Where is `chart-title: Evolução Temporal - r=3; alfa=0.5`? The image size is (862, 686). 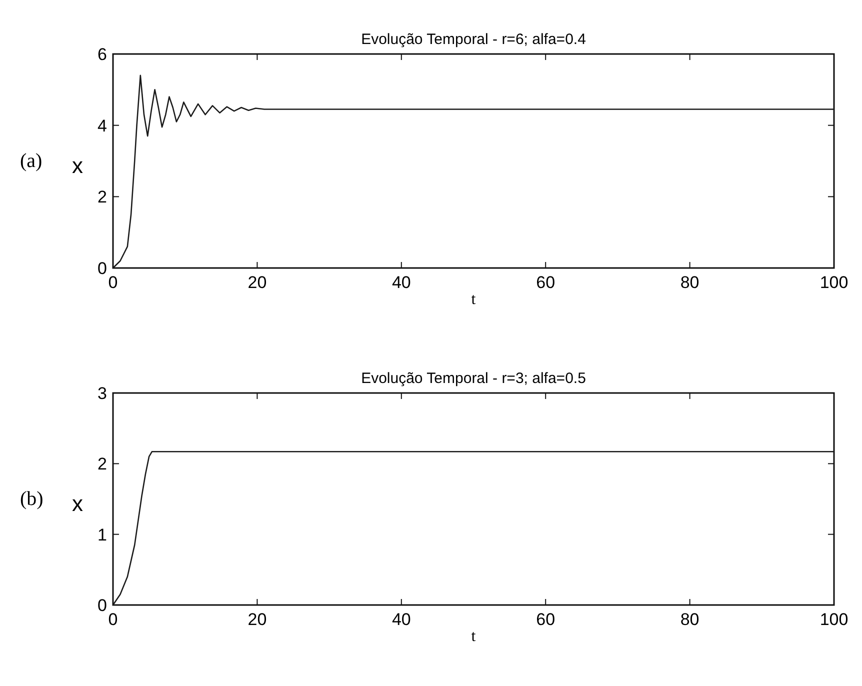 chart-title: Evolução Temporal - r=3; alfa=0.5 is located at coordinates (473, 378).